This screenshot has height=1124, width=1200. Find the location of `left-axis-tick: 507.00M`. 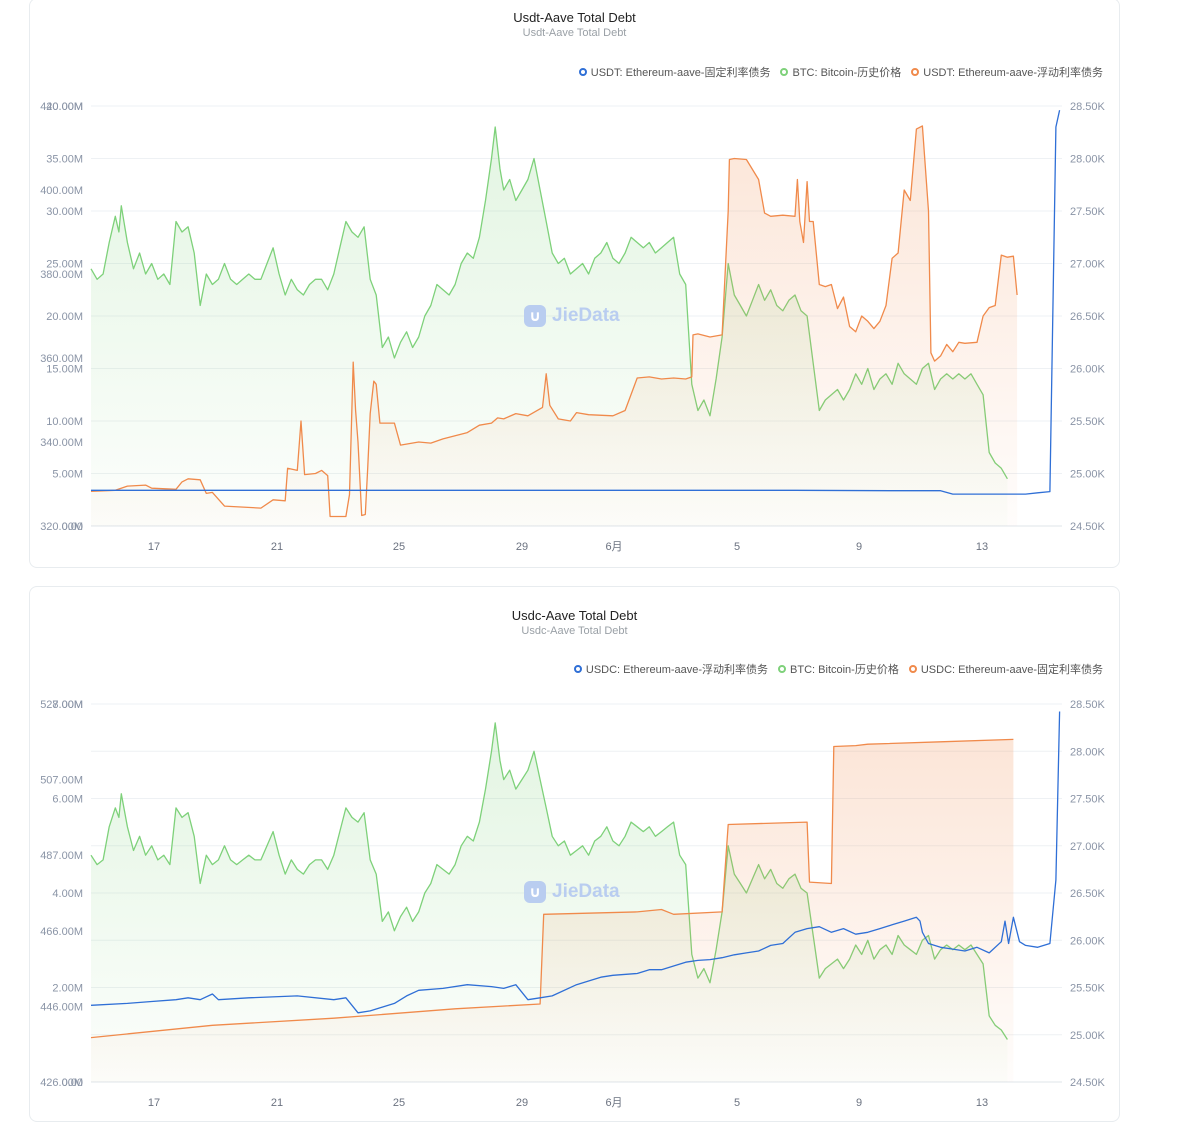

left-axis-tick: 507.00M is located at coordinates (61, 781).